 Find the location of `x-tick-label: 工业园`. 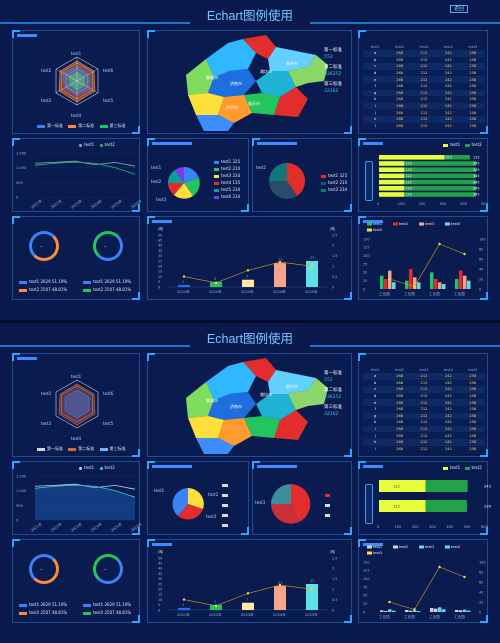

x-tick-label: 工业园 is located at coordinates (384, 616).